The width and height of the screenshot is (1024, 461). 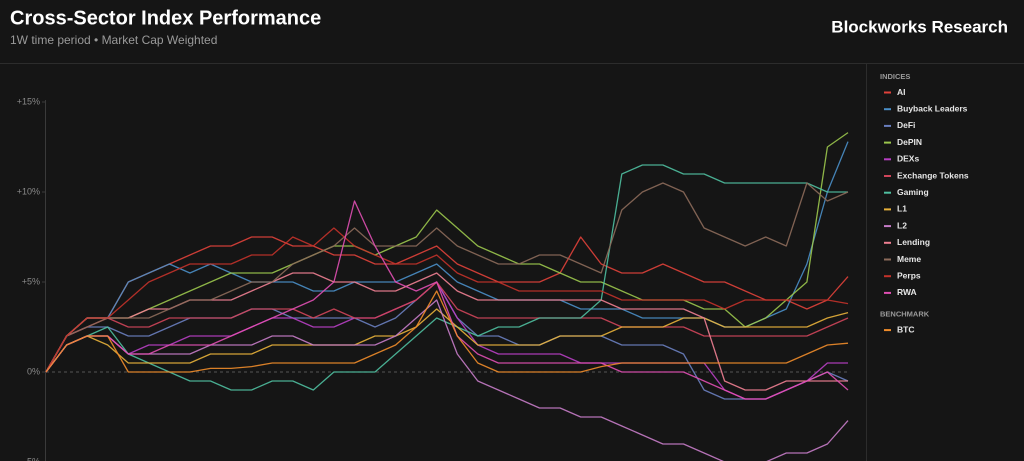 I want to click on legend-label: Lending, so click(x=913, y=242).